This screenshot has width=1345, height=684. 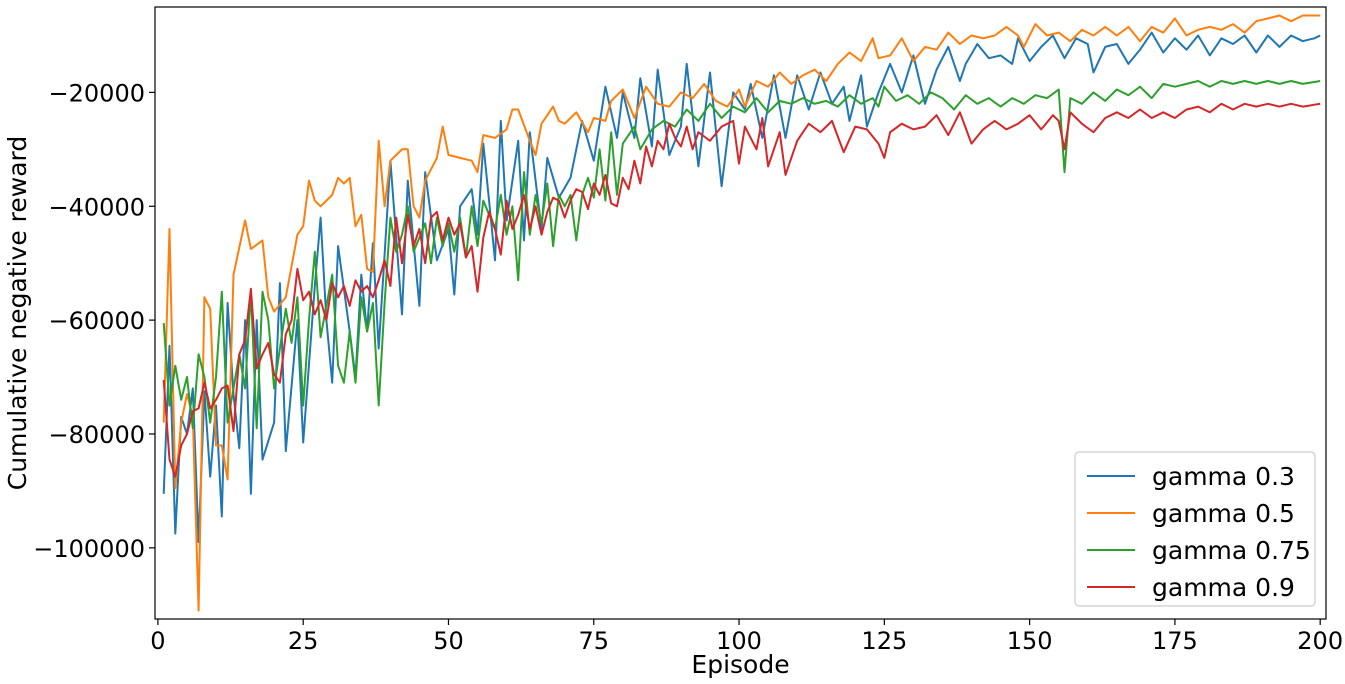 What do you see at coordinates (593, 641) in the screenshot?
I see `x-tick-label: 75` at bounding box center [593, 641].